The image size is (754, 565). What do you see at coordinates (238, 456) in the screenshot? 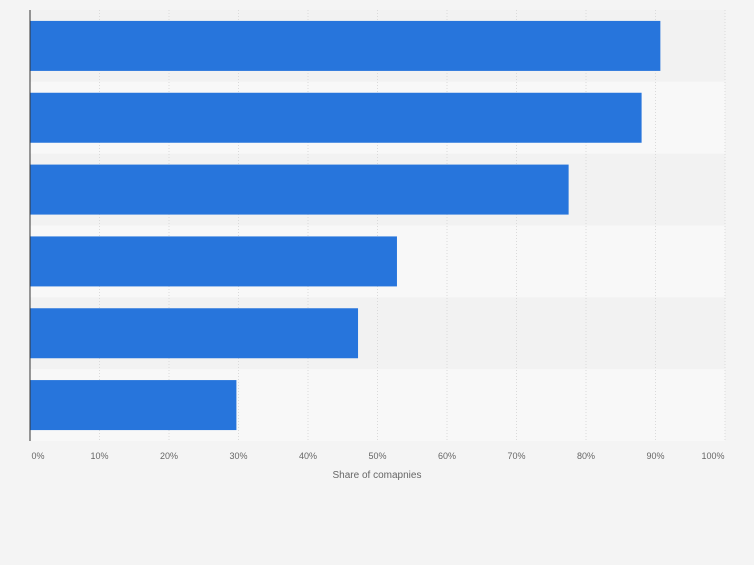
I see `x-tick-label: 30%` at bounding box center [238, 456].